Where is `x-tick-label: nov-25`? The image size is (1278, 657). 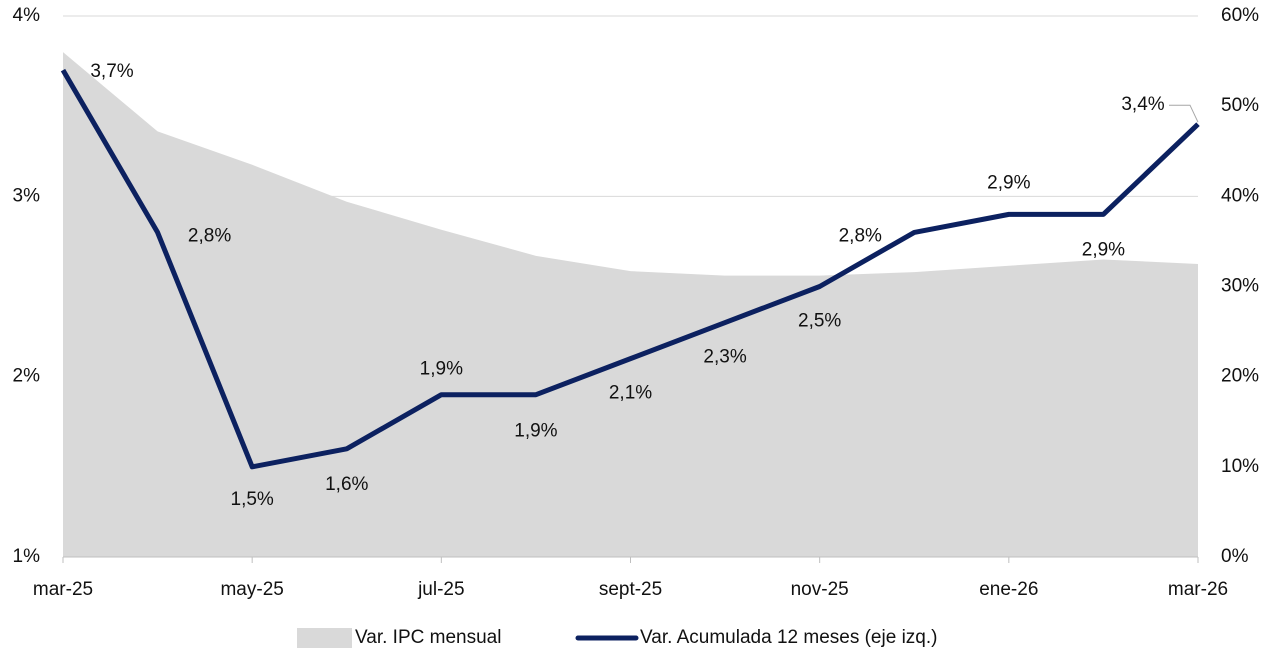 x-tick-label: nov-25 is located at coordinates (820, 589).